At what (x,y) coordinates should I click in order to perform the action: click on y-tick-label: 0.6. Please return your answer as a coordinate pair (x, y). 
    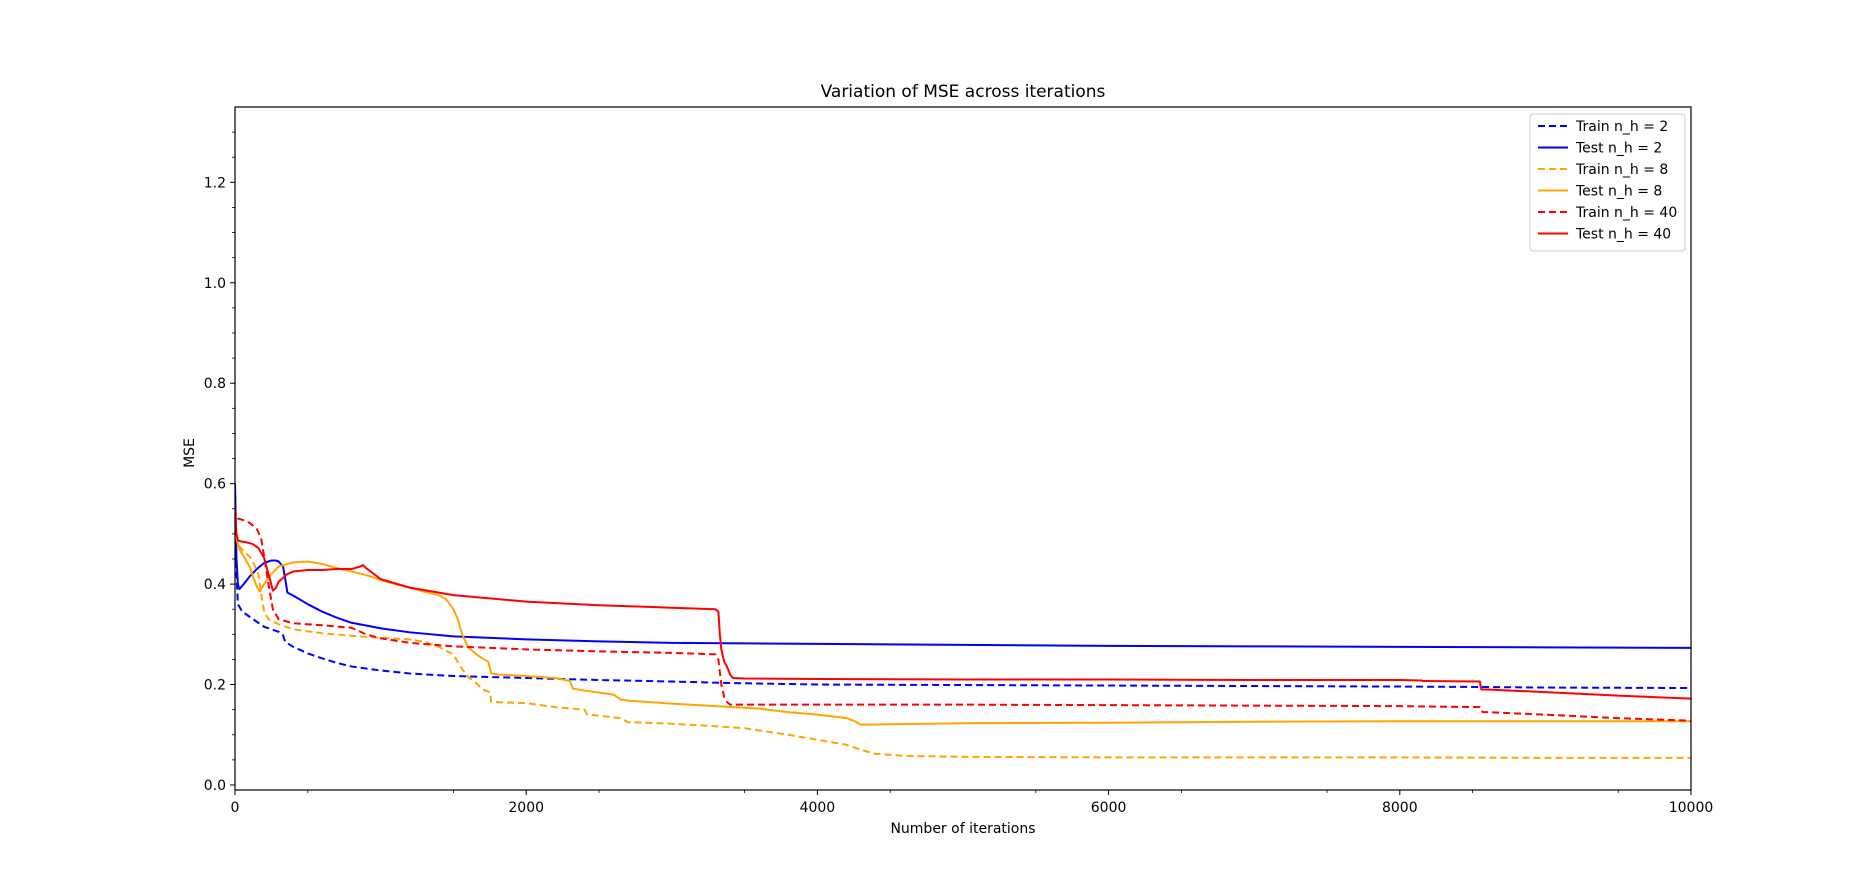
    Looking at the image, I should click on (215, 485).